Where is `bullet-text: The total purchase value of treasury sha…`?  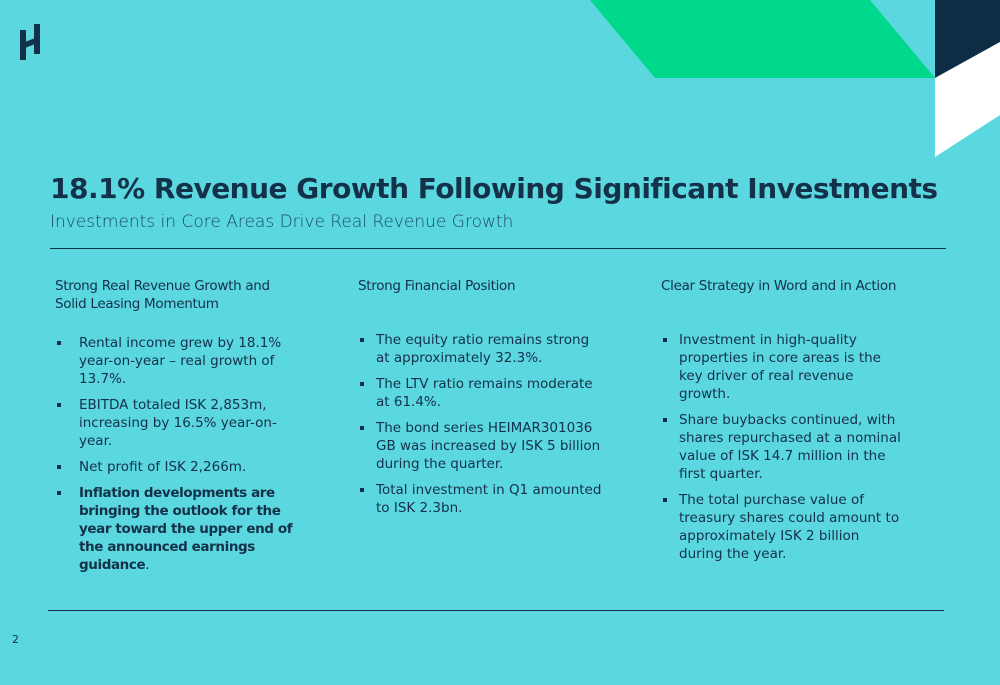
bullet-text: The total purchase value of treasury sha… is located at coordinates (789, 527).